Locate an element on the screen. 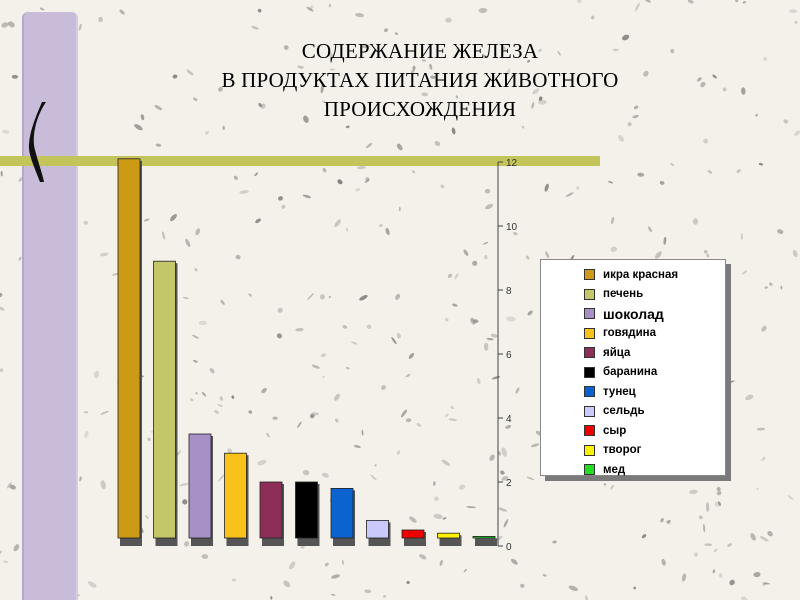  title-line-3: ПРОИСХОЖДЕНИЯ is located at coordinates (420, 109).